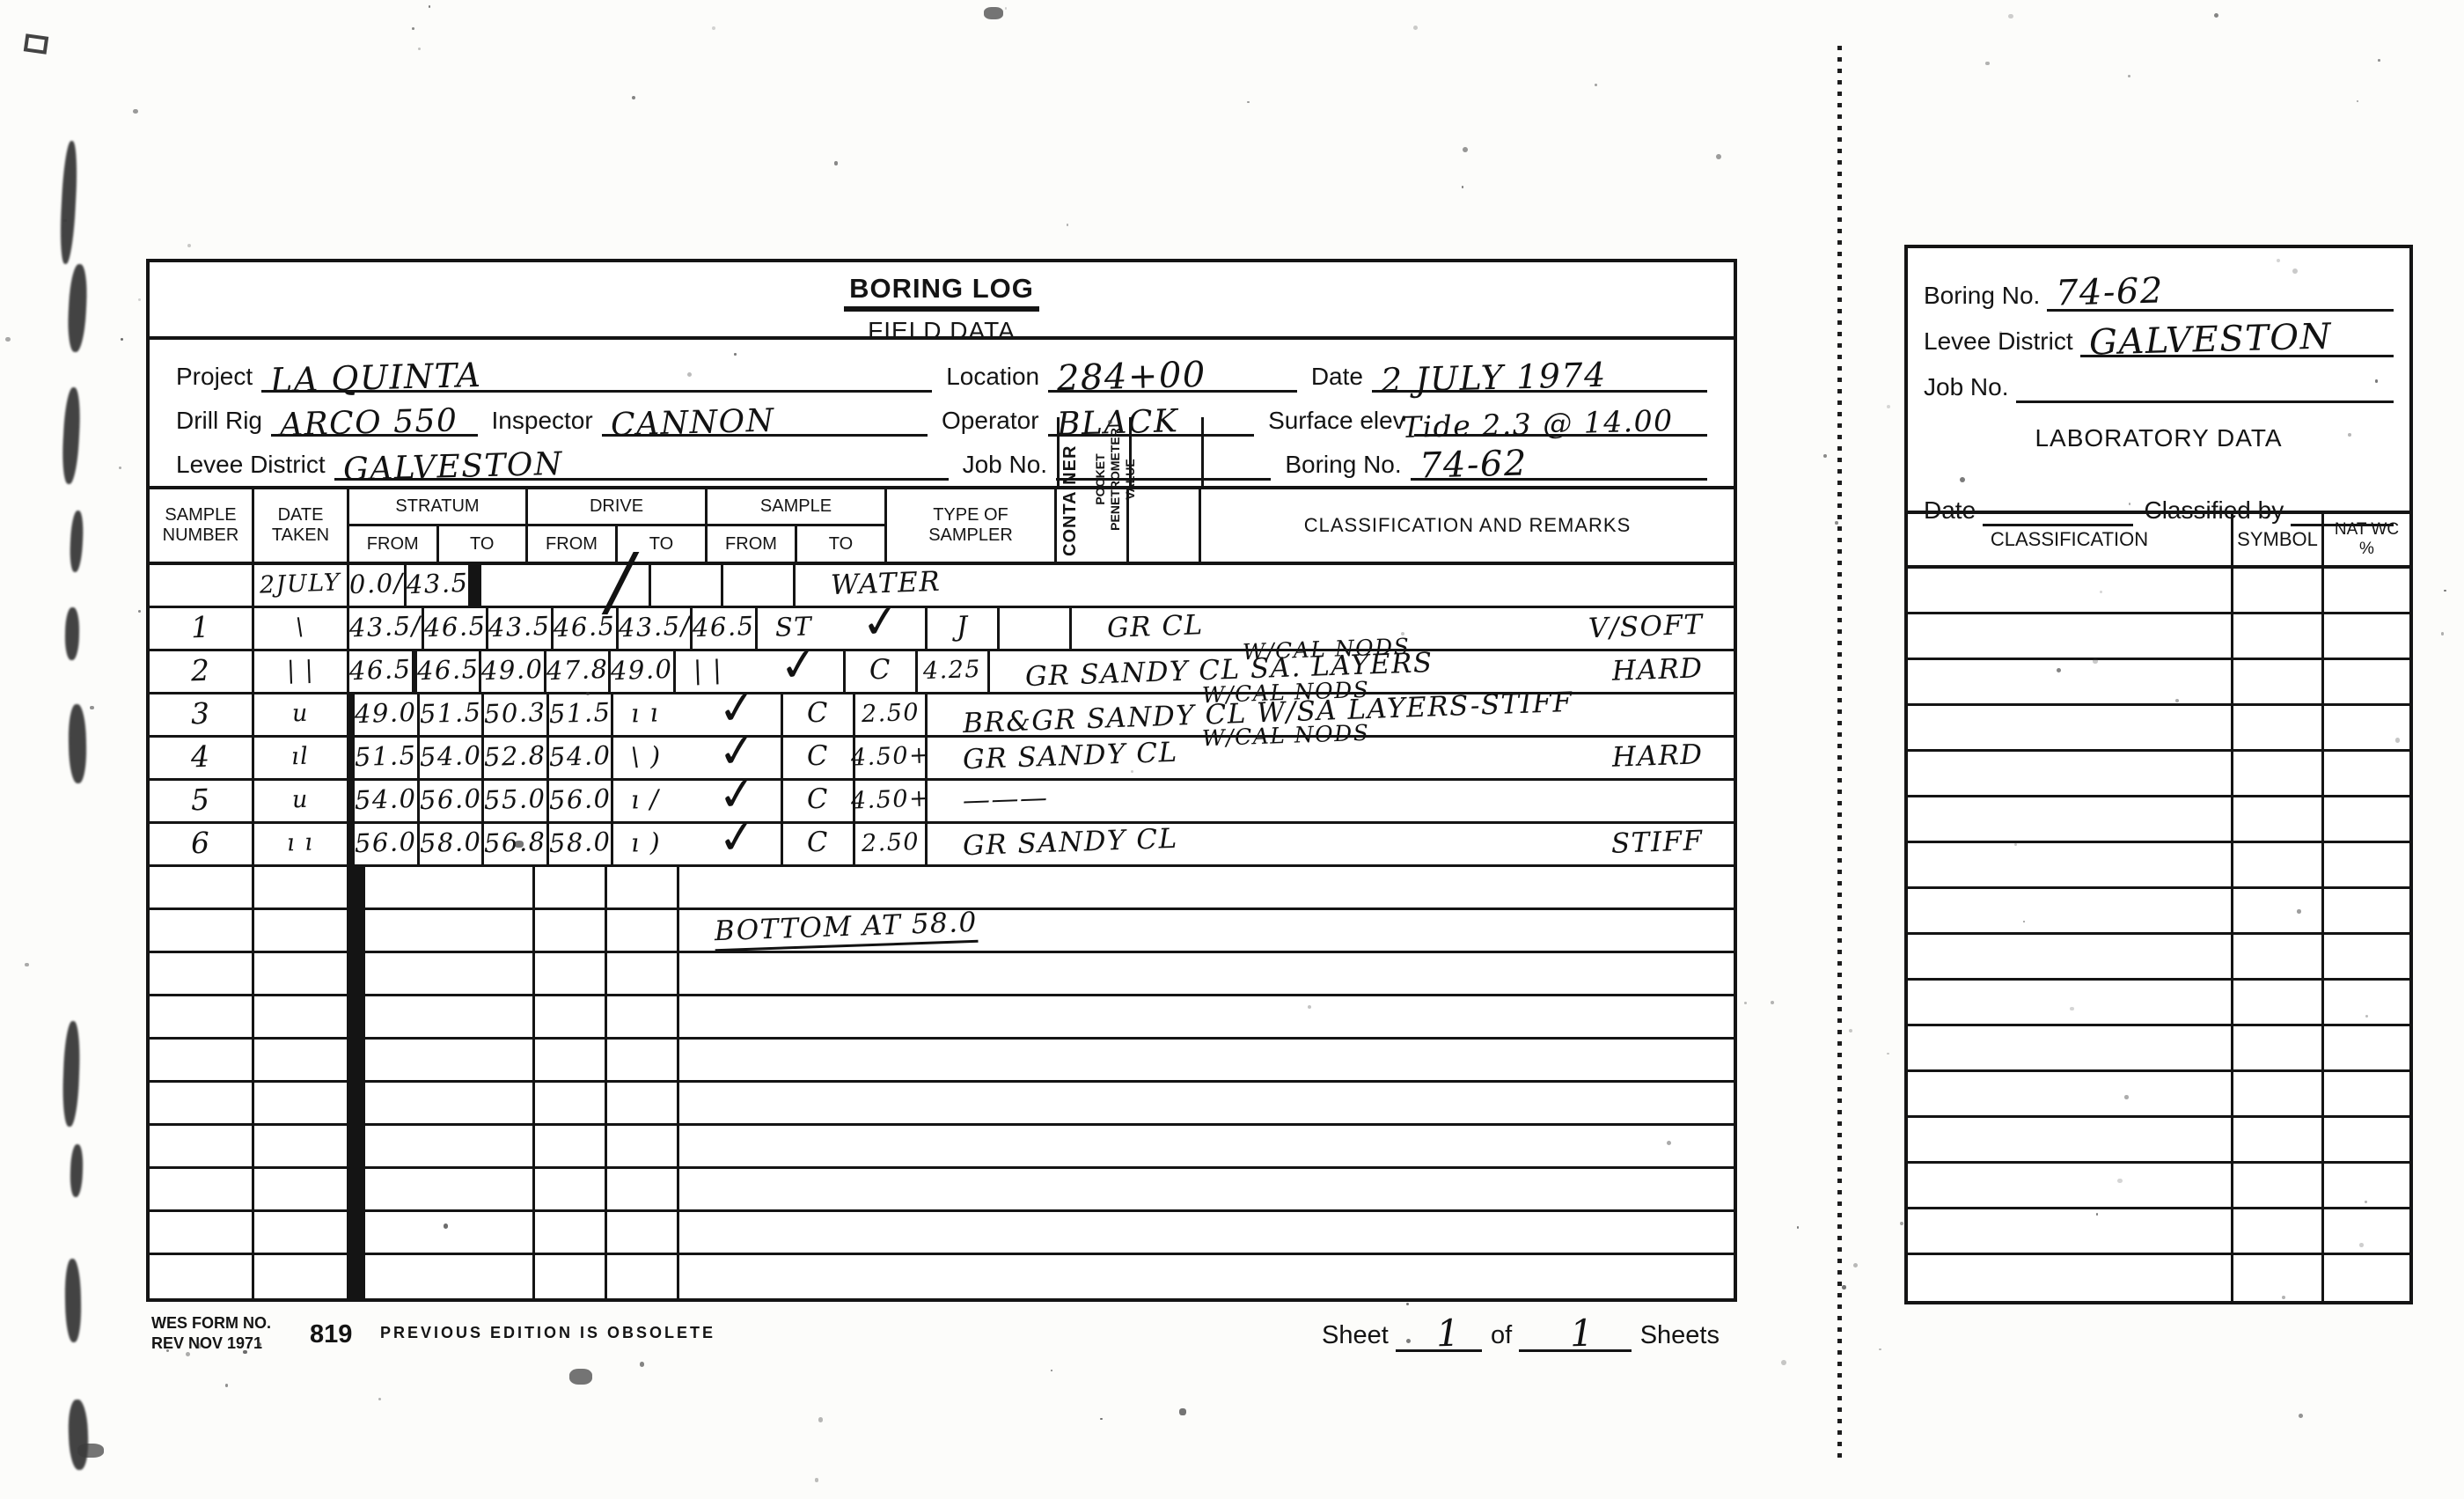  I want to click on levee-district-label: Levee District, so click(251, 464).